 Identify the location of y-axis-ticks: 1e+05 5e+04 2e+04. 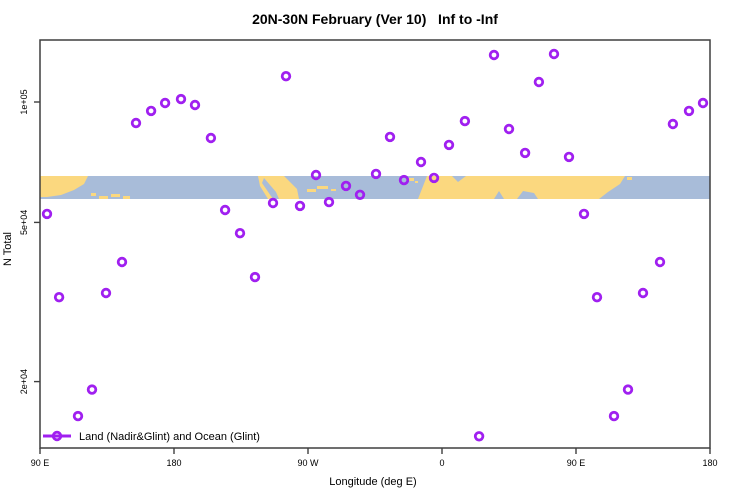
(29, 241).